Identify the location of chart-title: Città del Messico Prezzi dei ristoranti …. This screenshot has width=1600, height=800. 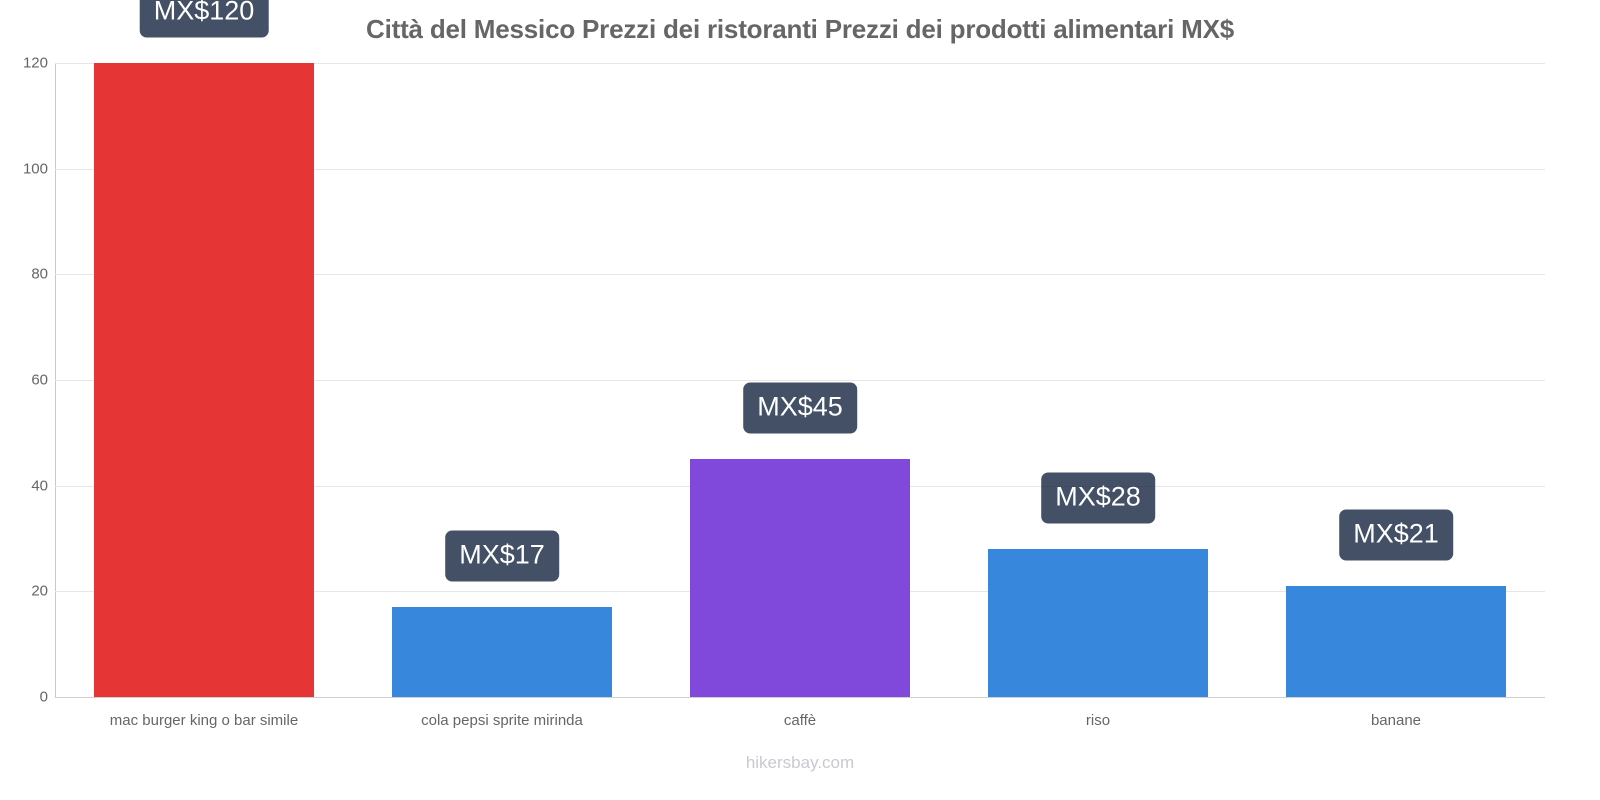
(800, 29).